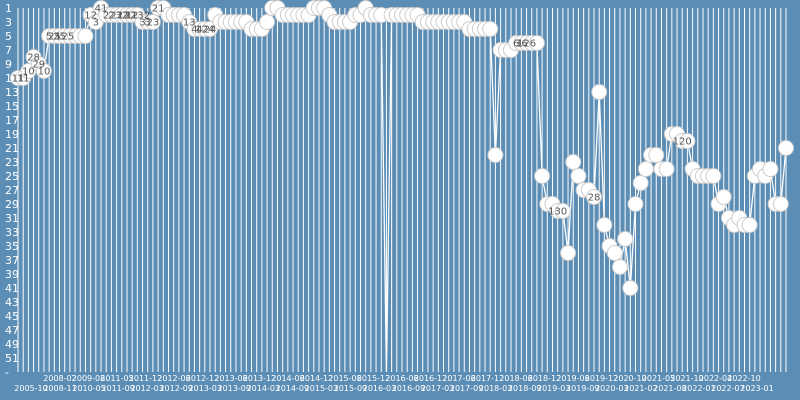  Describe the element at coordinates (158, 9) in the screenshot. I see `point-label: 21` at that location.